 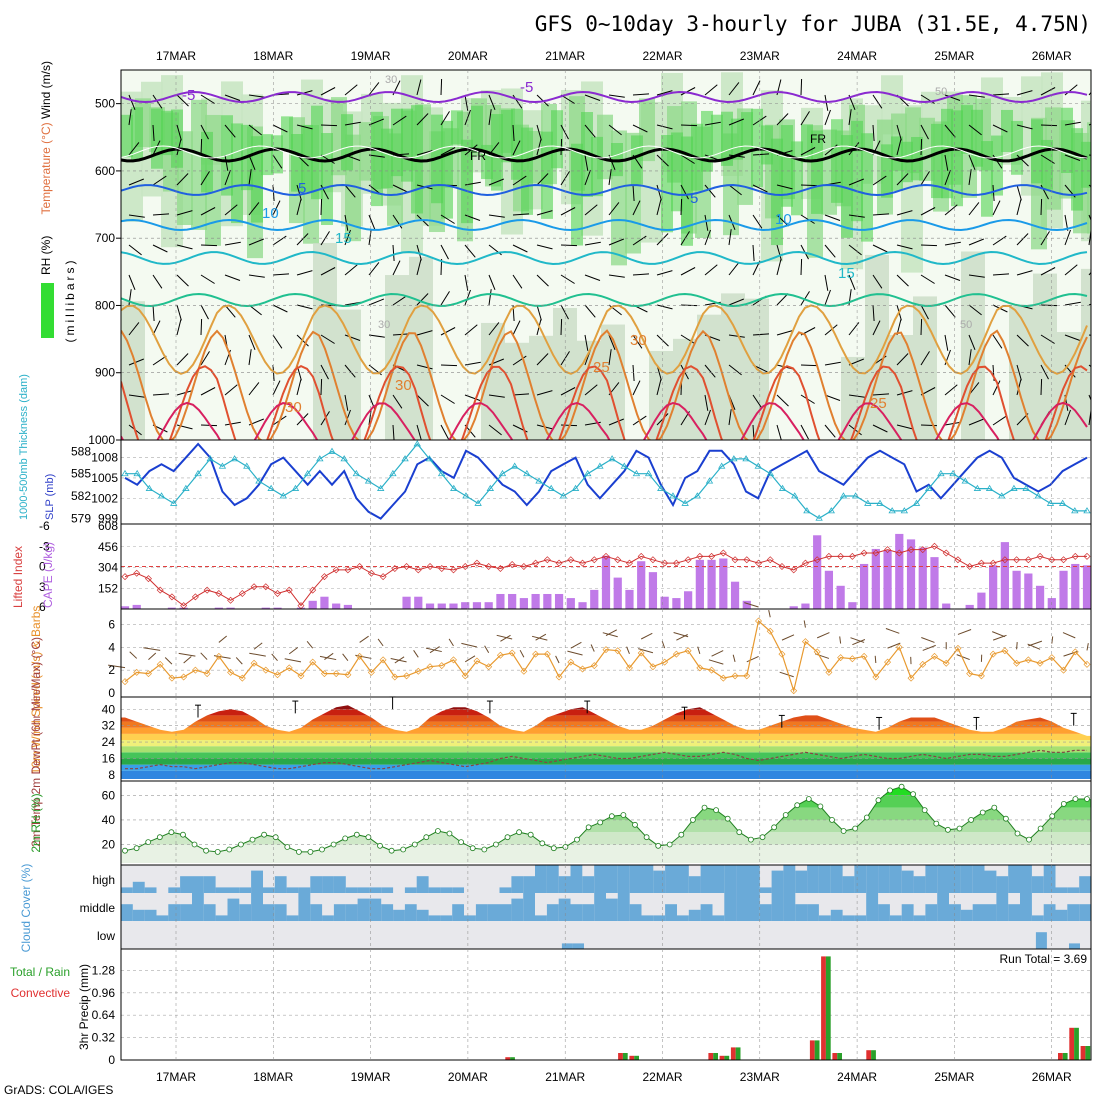 I want to click on total-precip-bar, so click(x=873, y=1055).